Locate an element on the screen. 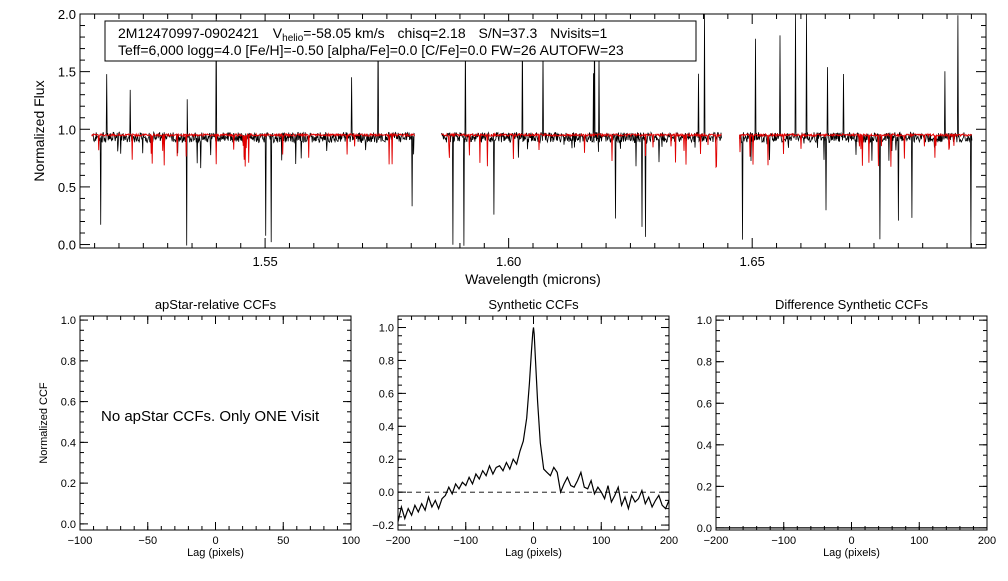 The image size is (1008, 581). spectrum-ytick-label: 1.0 is located at coordinates (67, 129).